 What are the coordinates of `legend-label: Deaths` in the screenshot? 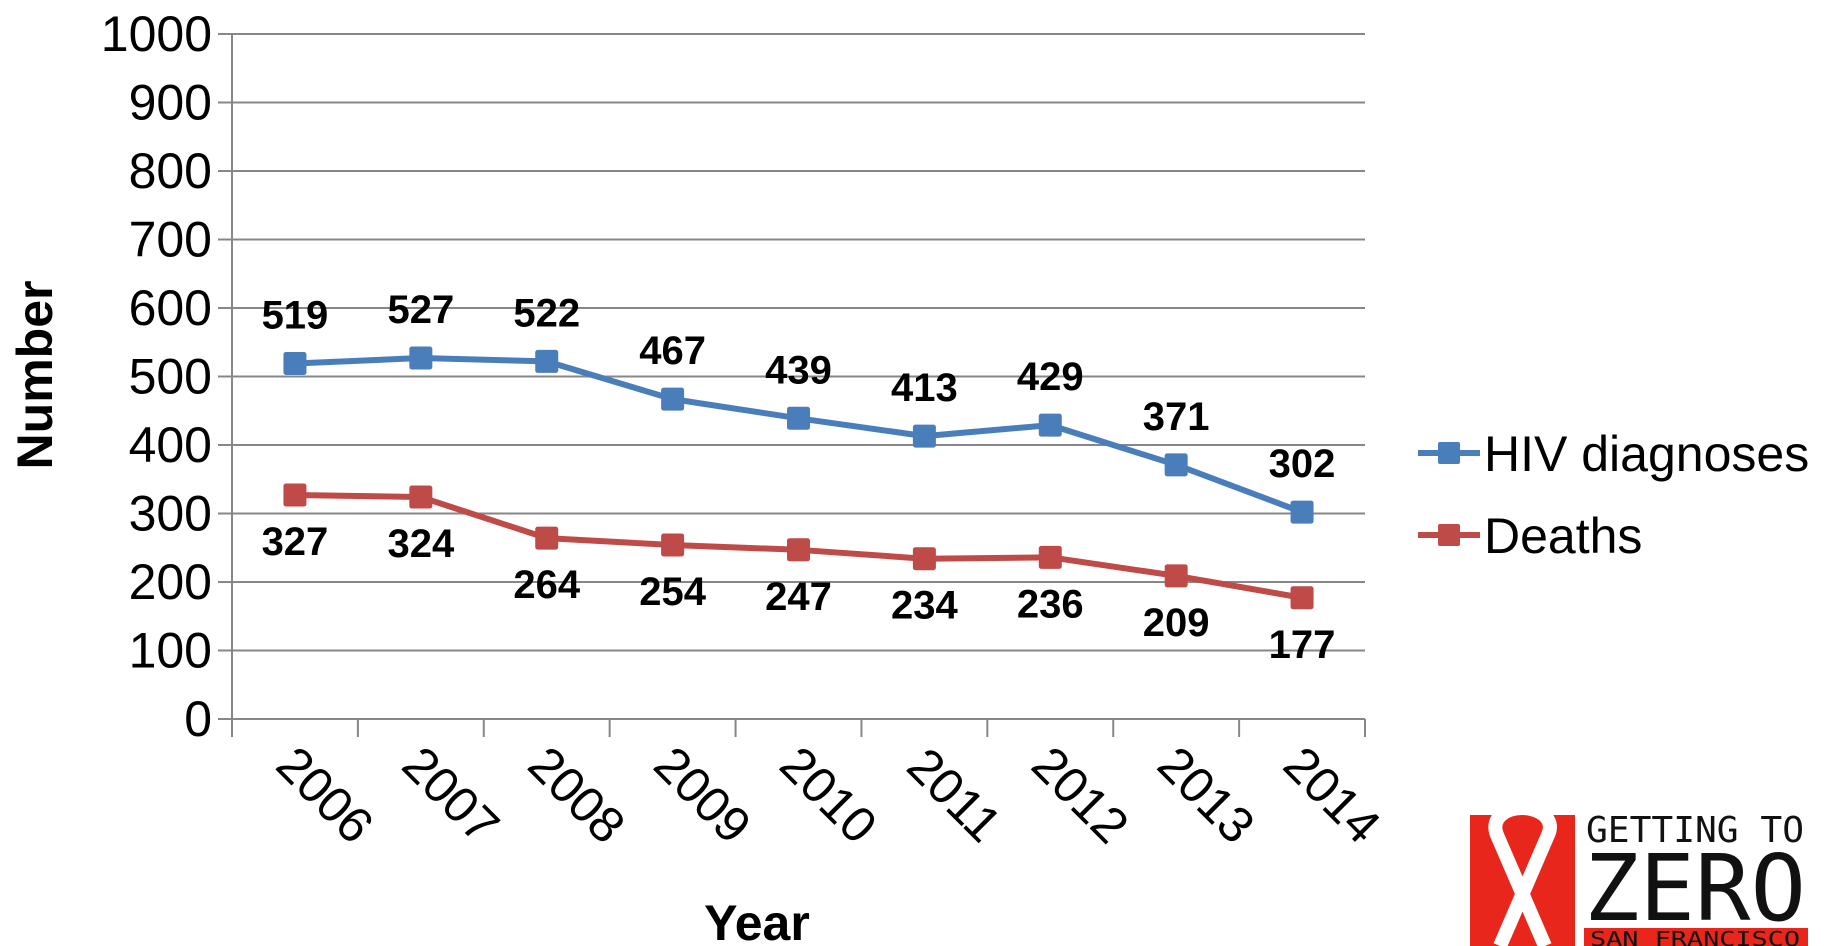 It's located at (1563, 536).